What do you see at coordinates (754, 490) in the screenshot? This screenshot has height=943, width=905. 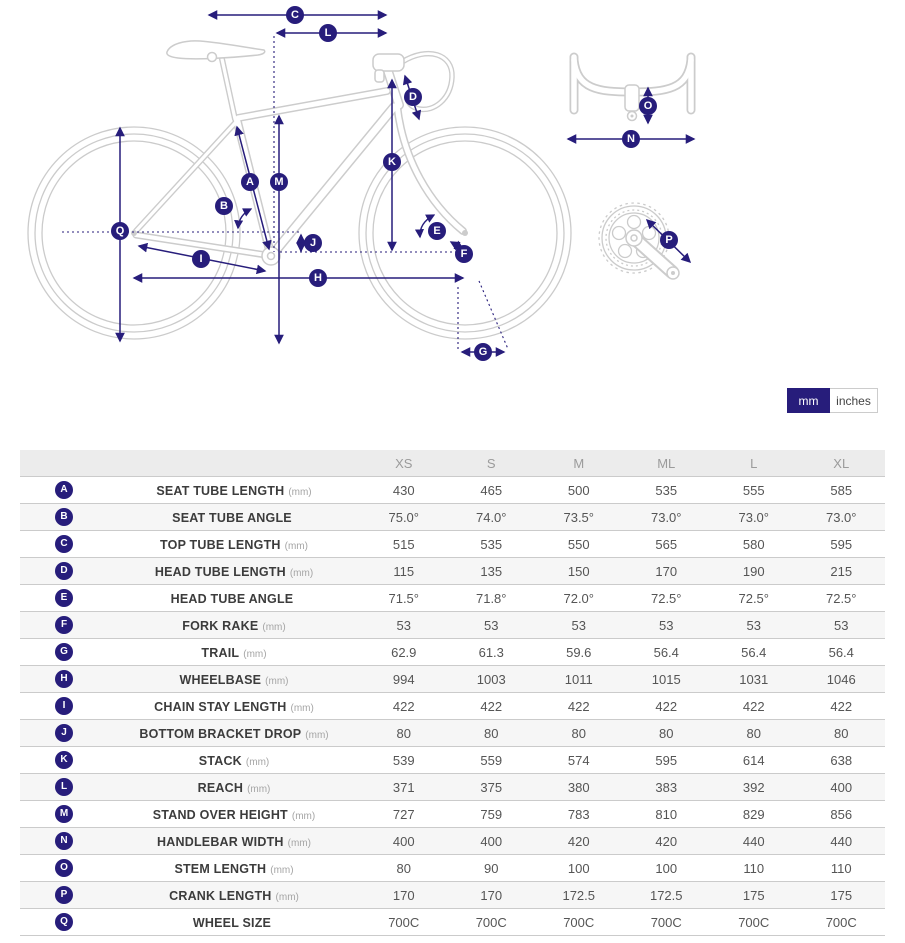 I see `cell-value: 555` at bounding box center [754, 490].